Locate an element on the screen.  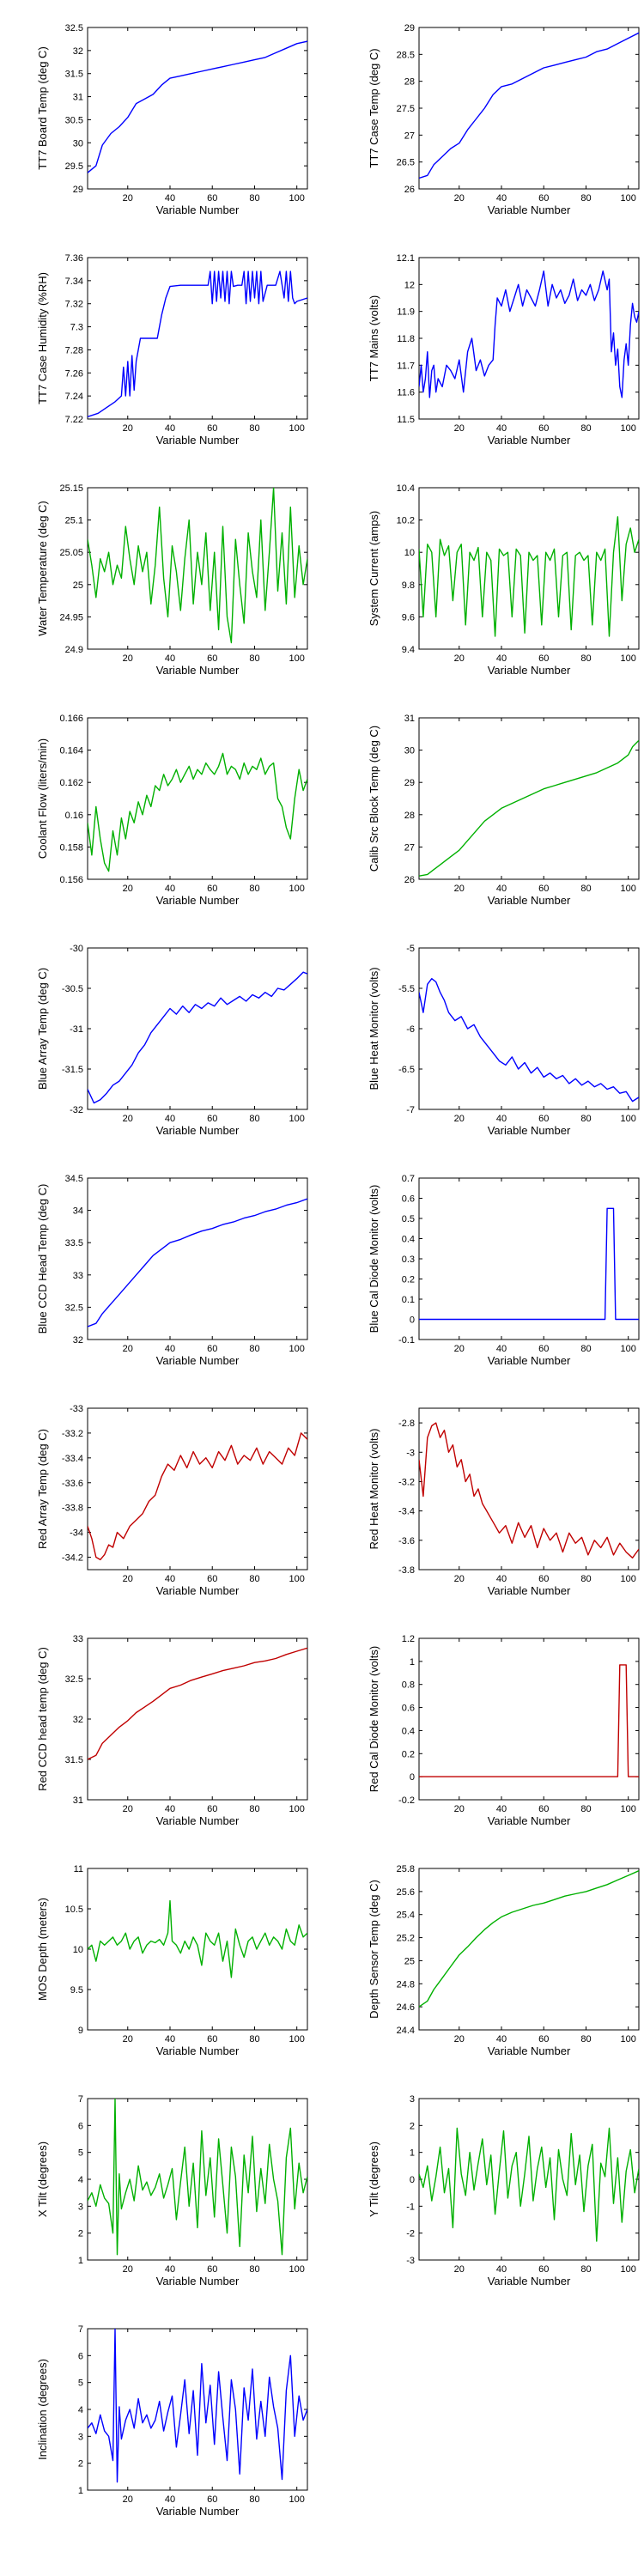
y-tick-label: 25.4 is located at coordinates (406, 1916).